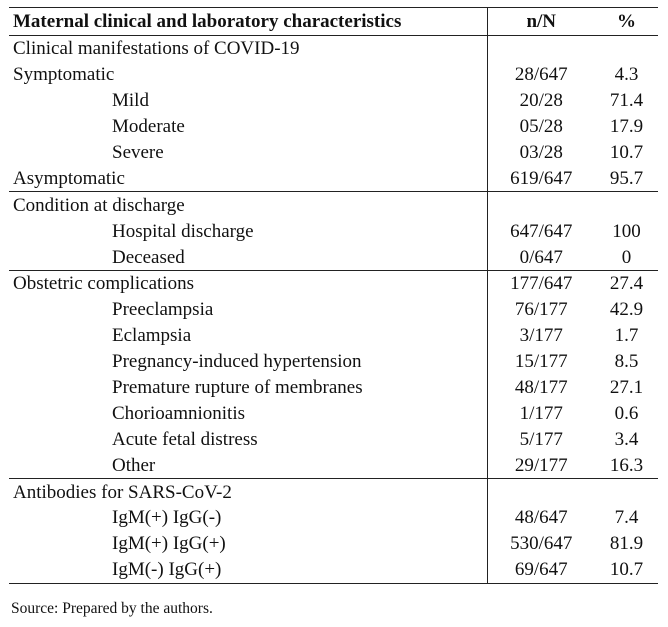 This screenshot has width=668, height=627. What do you see at coordinates (333, 257) in the screenshot?
I see `table-row: Deceased 0/647 0` at bounding box center [333, 257].